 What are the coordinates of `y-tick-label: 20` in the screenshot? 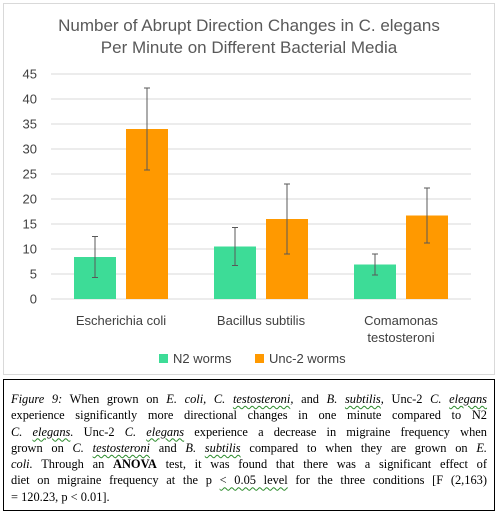 It's located at (30, 199).